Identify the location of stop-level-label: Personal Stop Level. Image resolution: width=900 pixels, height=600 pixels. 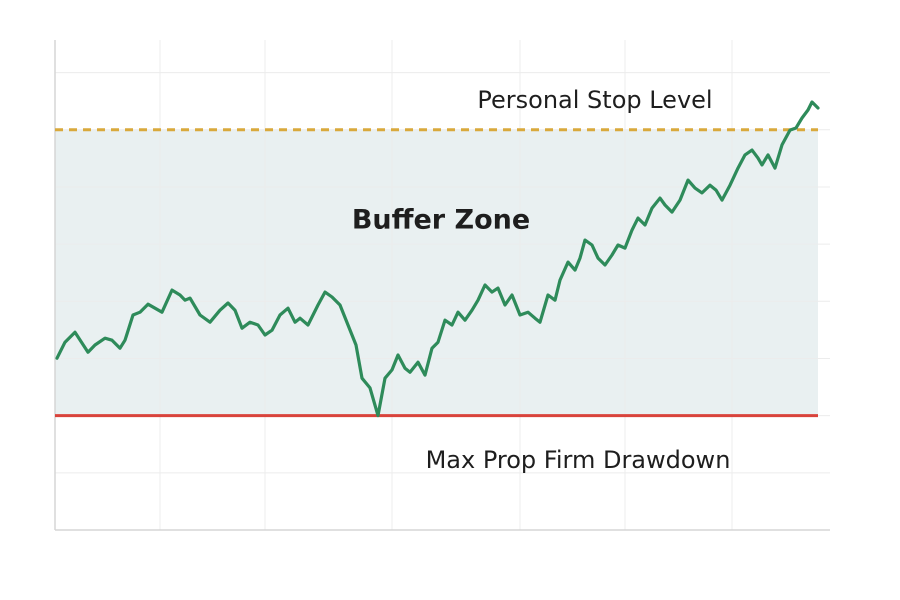
(594, 100).